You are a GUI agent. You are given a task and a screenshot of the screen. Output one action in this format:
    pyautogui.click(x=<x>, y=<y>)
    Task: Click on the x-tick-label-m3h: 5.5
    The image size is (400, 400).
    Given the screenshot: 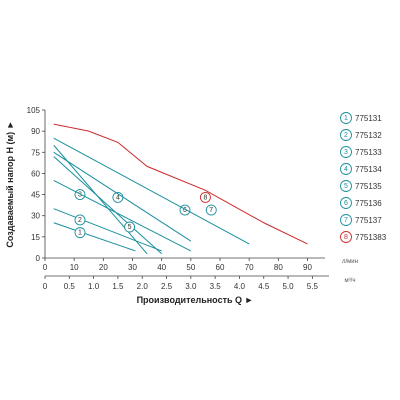 What is the action you would take?
    pyautogui.click(x=313, y=286)
    